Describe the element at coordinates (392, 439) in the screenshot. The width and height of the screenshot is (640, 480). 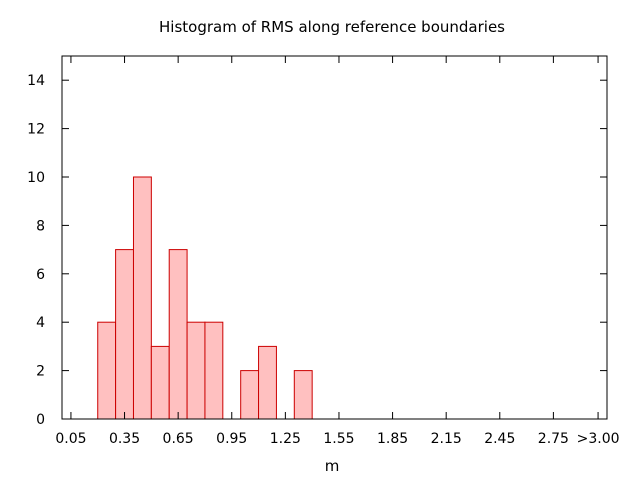
I see `x-tick-label-6: 1.85` at that location.